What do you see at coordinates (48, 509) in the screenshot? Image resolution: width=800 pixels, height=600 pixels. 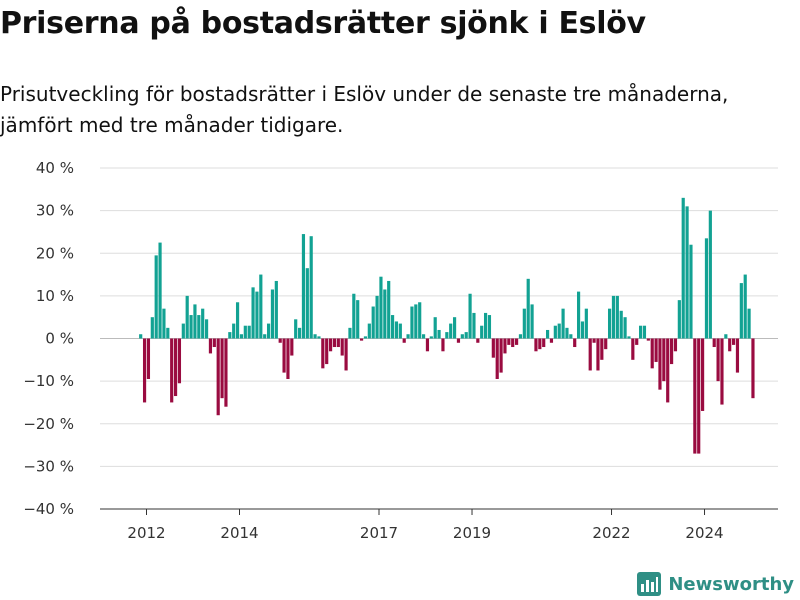 I see `y-tick-label: −40 %` at bounding box center [48, 509].